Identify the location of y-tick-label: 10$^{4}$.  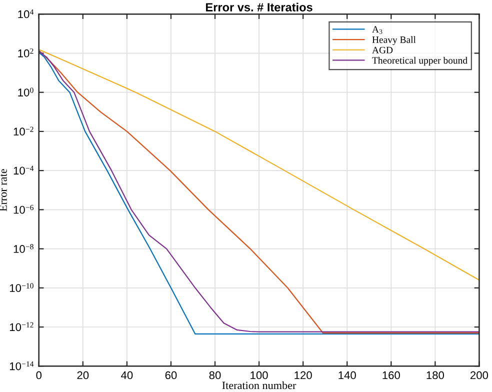
(26, 13).